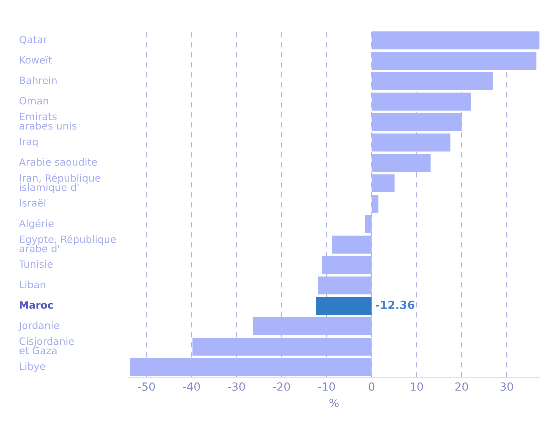  Describe the element at coordinates (68, 244) in the screenshot. I see `y-tick-label: Egypte, République arabe d'` at that location.